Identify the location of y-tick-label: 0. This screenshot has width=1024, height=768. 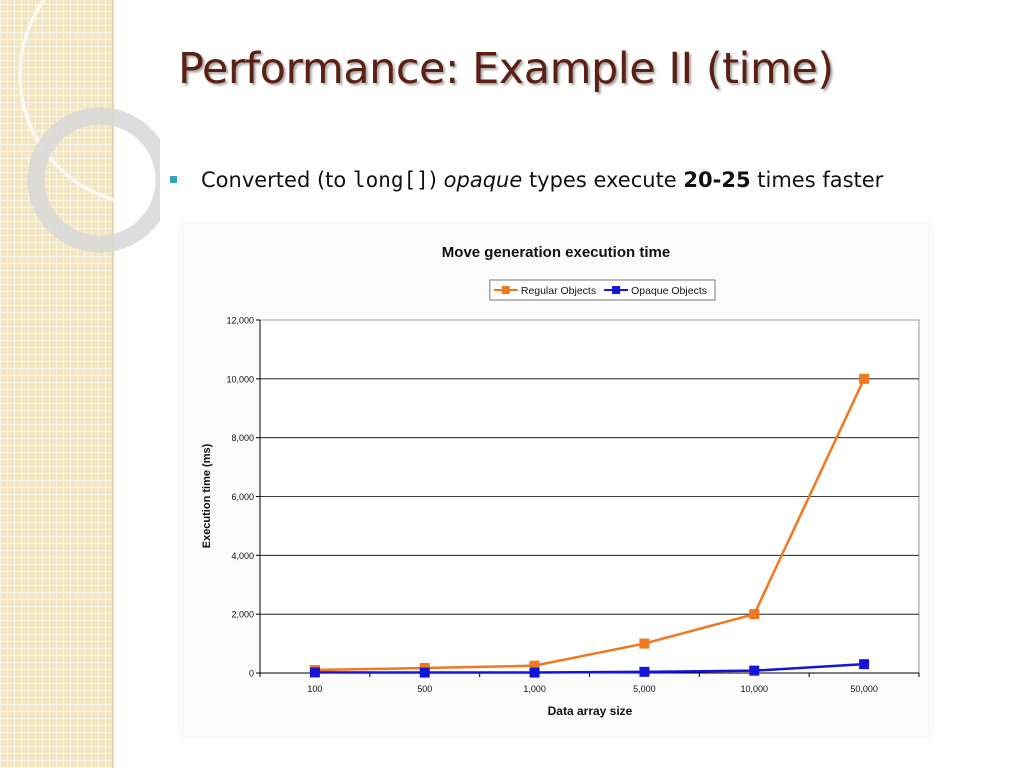
(251, 674).